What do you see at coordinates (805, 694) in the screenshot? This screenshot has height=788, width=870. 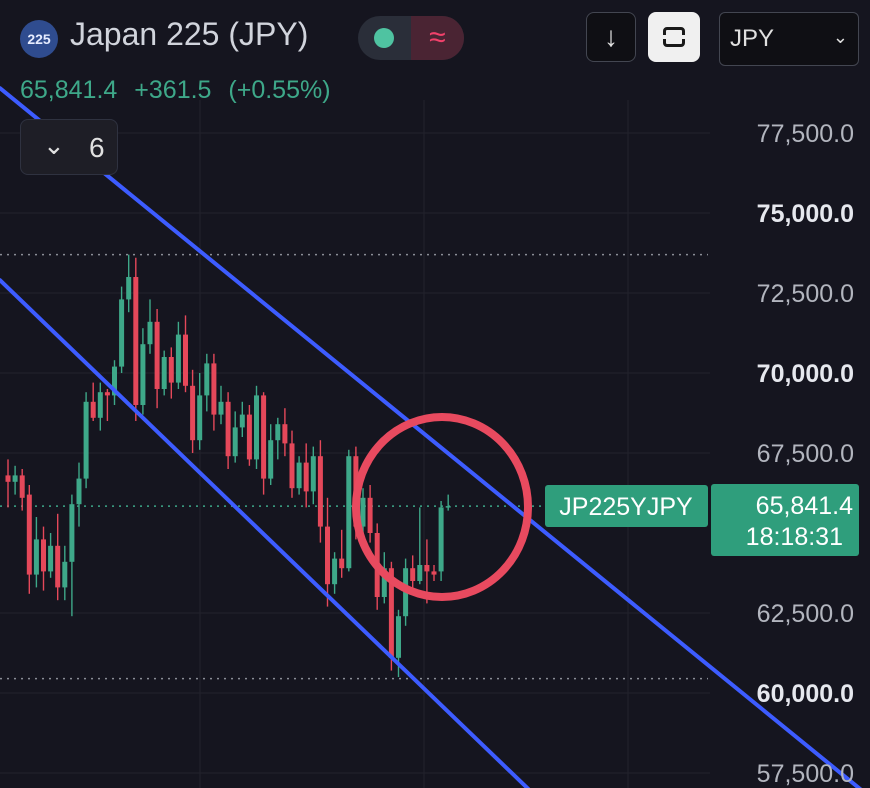 I see `y-tick-label-6: 60,000.0` at bounding box center [805, 694].